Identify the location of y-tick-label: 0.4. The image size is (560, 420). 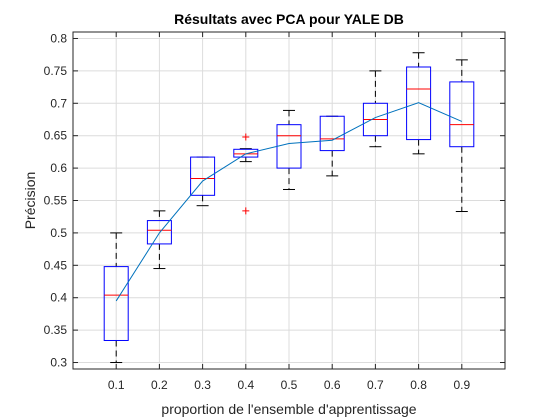
(58, 298).